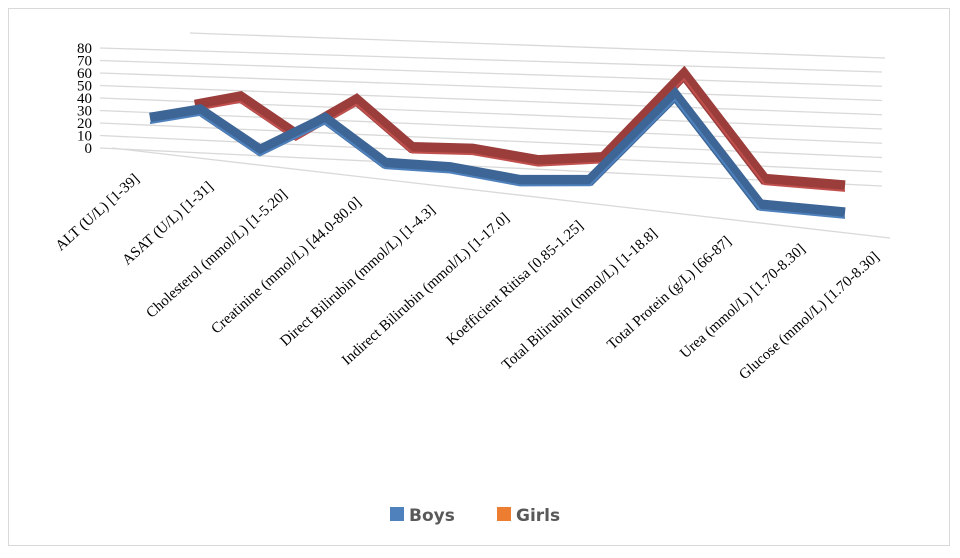  What do you see at coordinates (501, 193) in the screenshot?
I see `floor-front-edge` at bounding box center [501, 193].